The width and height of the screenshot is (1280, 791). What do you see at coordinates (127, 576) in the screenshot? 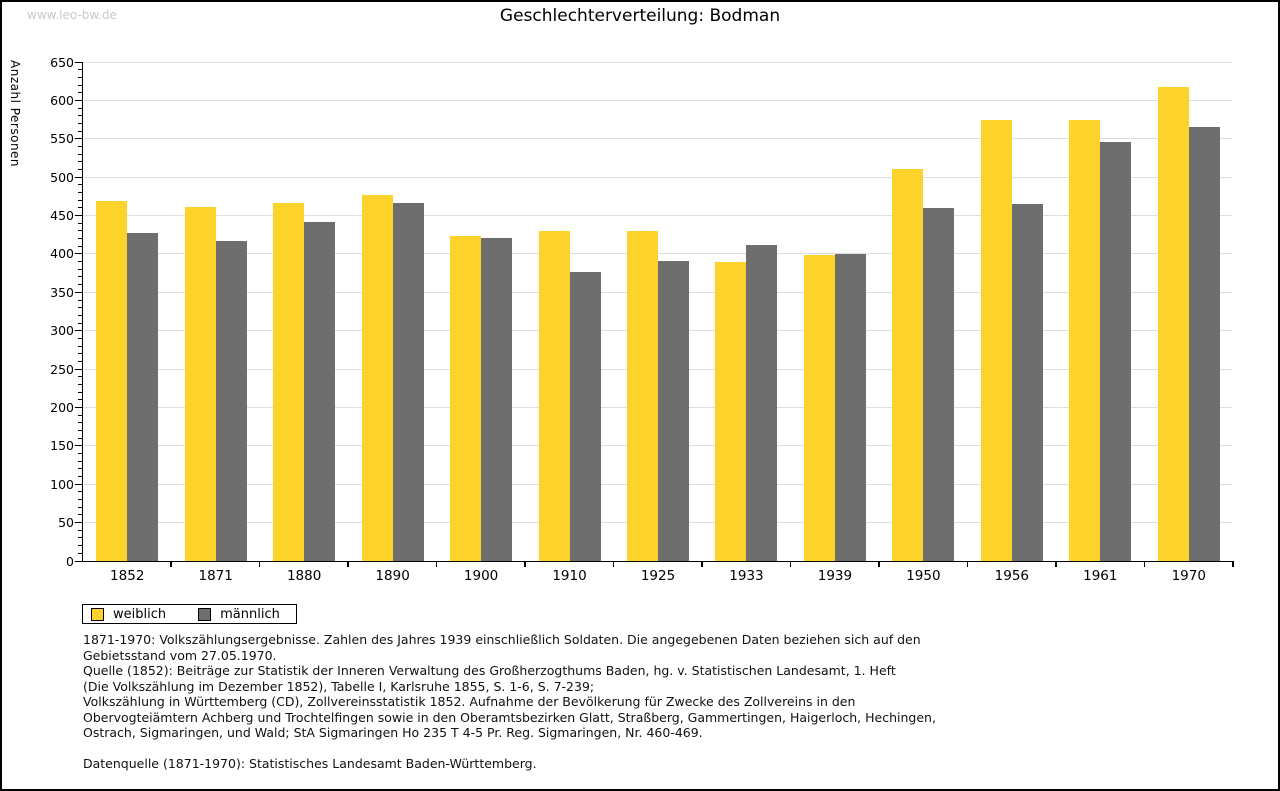
I see `x-category-label-1852: 1852` at bounding box center [127, 576].